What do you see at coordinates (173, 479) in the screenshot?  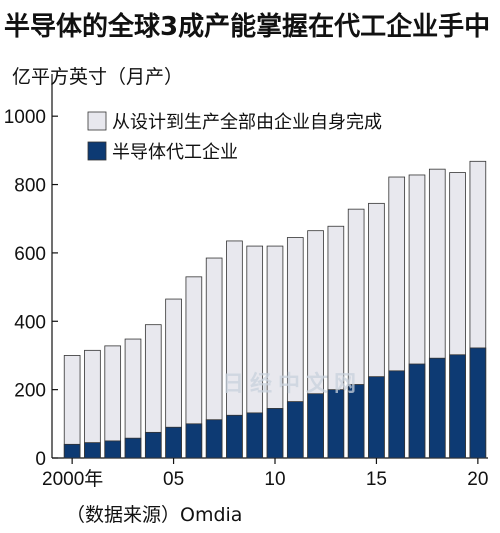 I see `x-tick-label: 05` at bounding box center [173, 479].